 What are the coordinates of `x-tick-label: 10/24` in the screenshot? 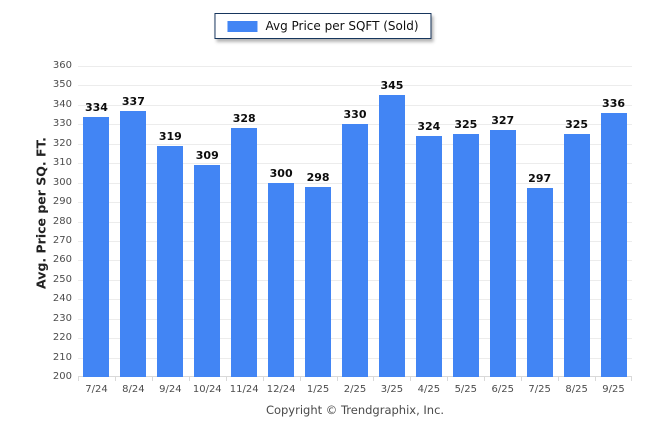 It's located at (207, 389).